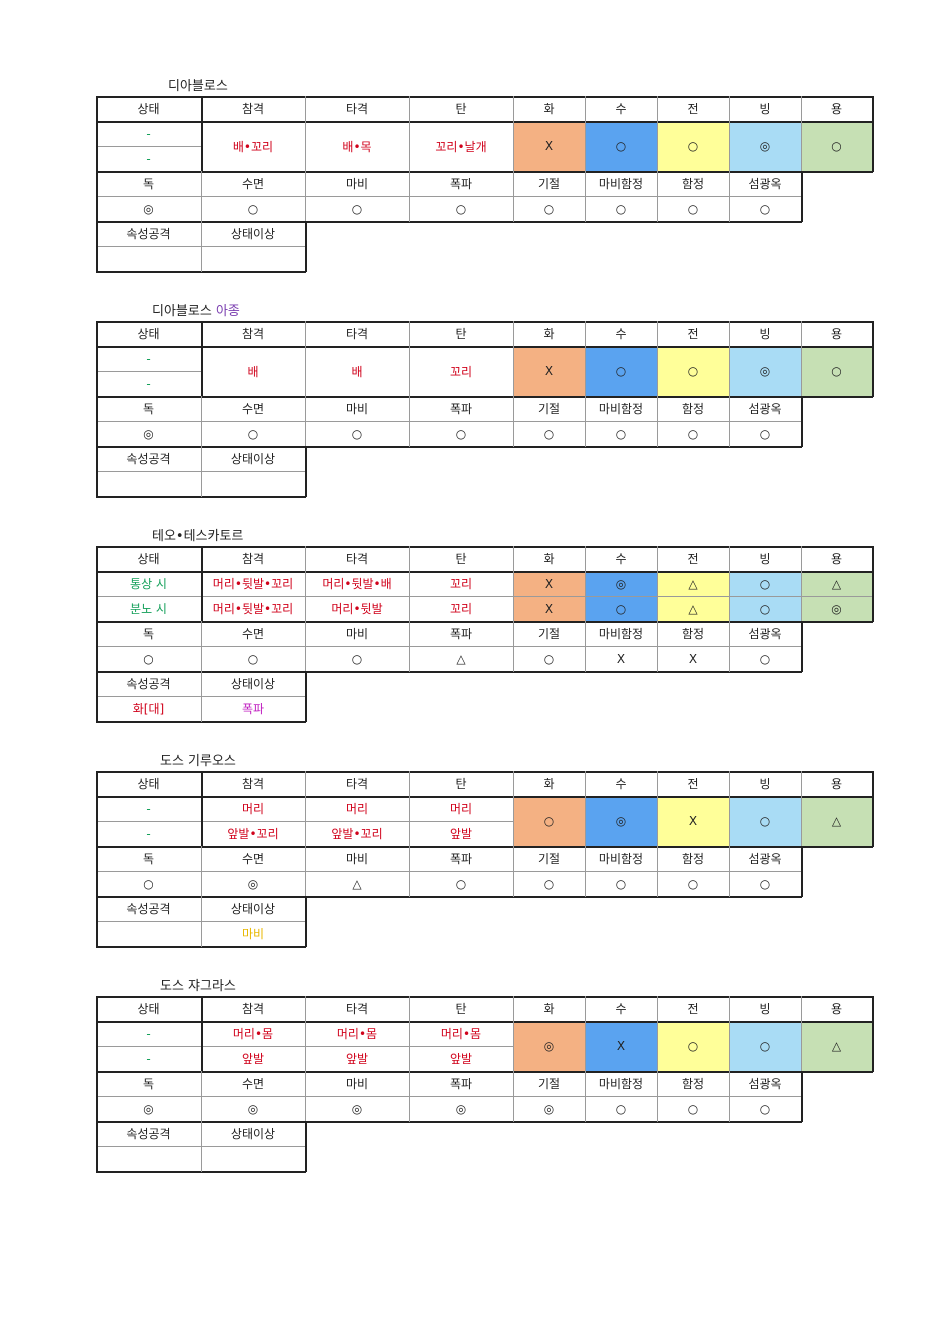 The width and height of the screenshot is (947, 1340). Describe the element at coordinates (461, 584) in the screenshot. I see `weak-part-shot: 꼬리` at that location.